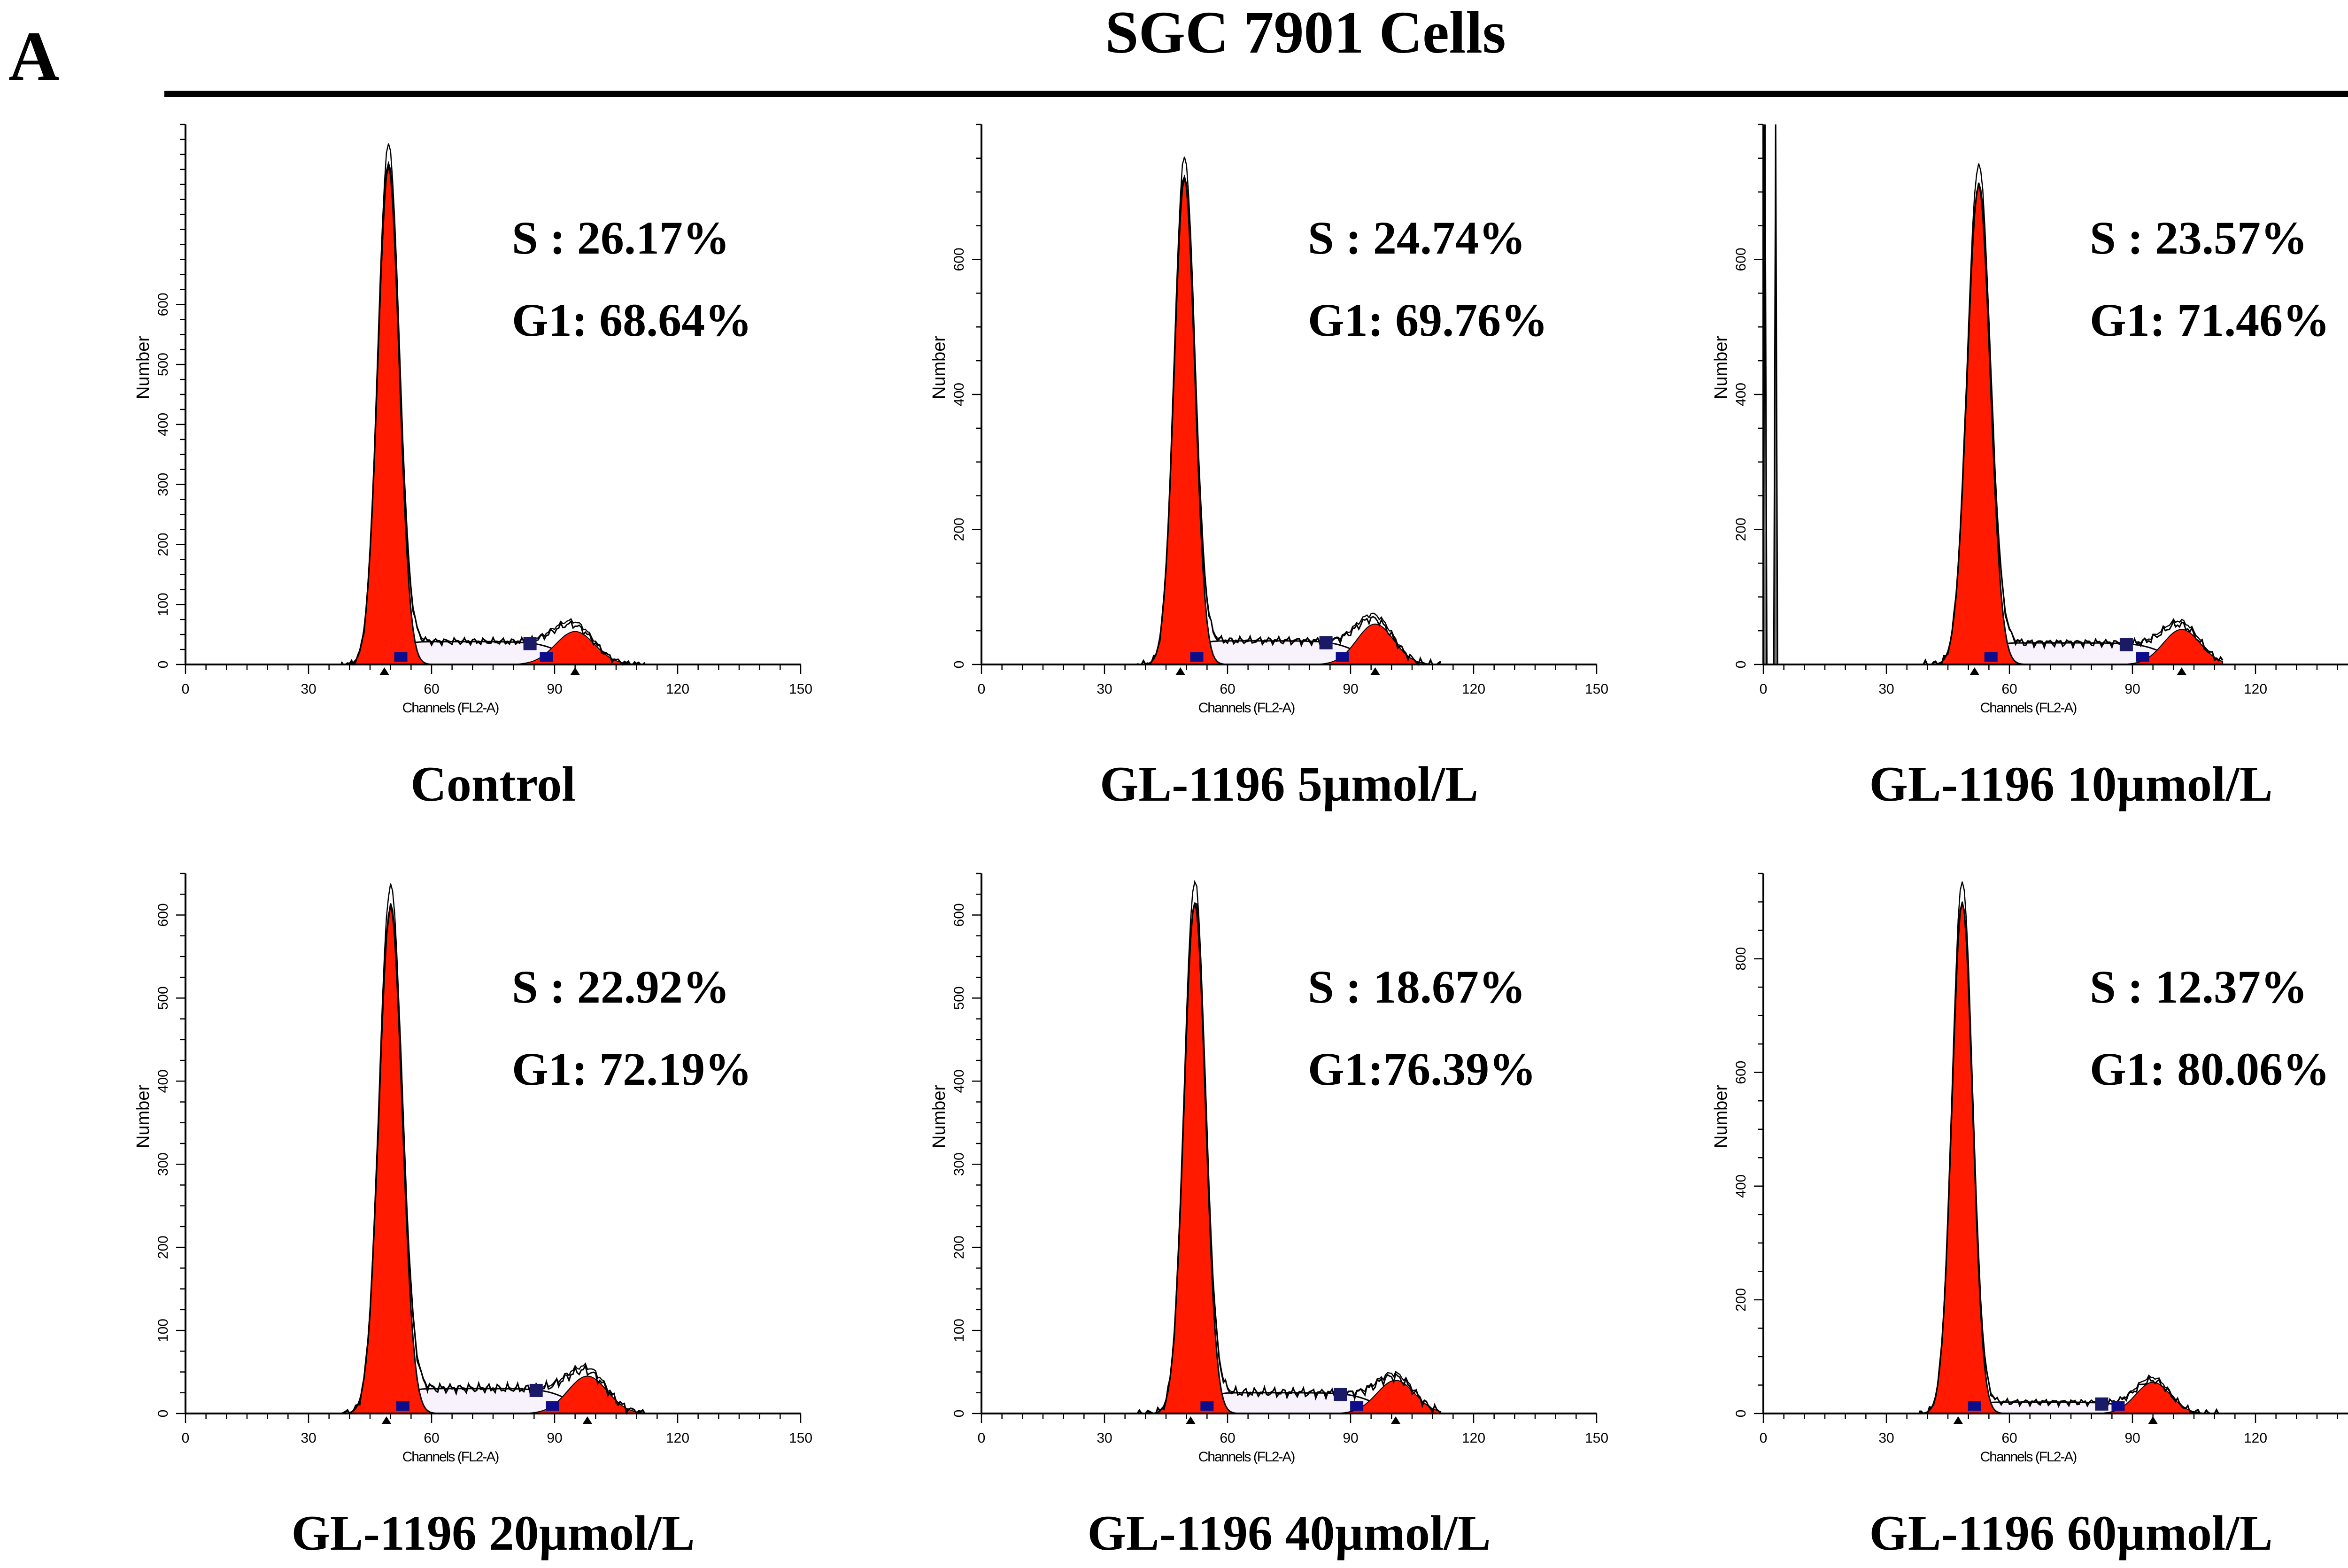 Image resolution: width=2348 pixels, height=1568 pixels. I want to click on figure-title: SGC 7901 Cells, so click(1306, 33).